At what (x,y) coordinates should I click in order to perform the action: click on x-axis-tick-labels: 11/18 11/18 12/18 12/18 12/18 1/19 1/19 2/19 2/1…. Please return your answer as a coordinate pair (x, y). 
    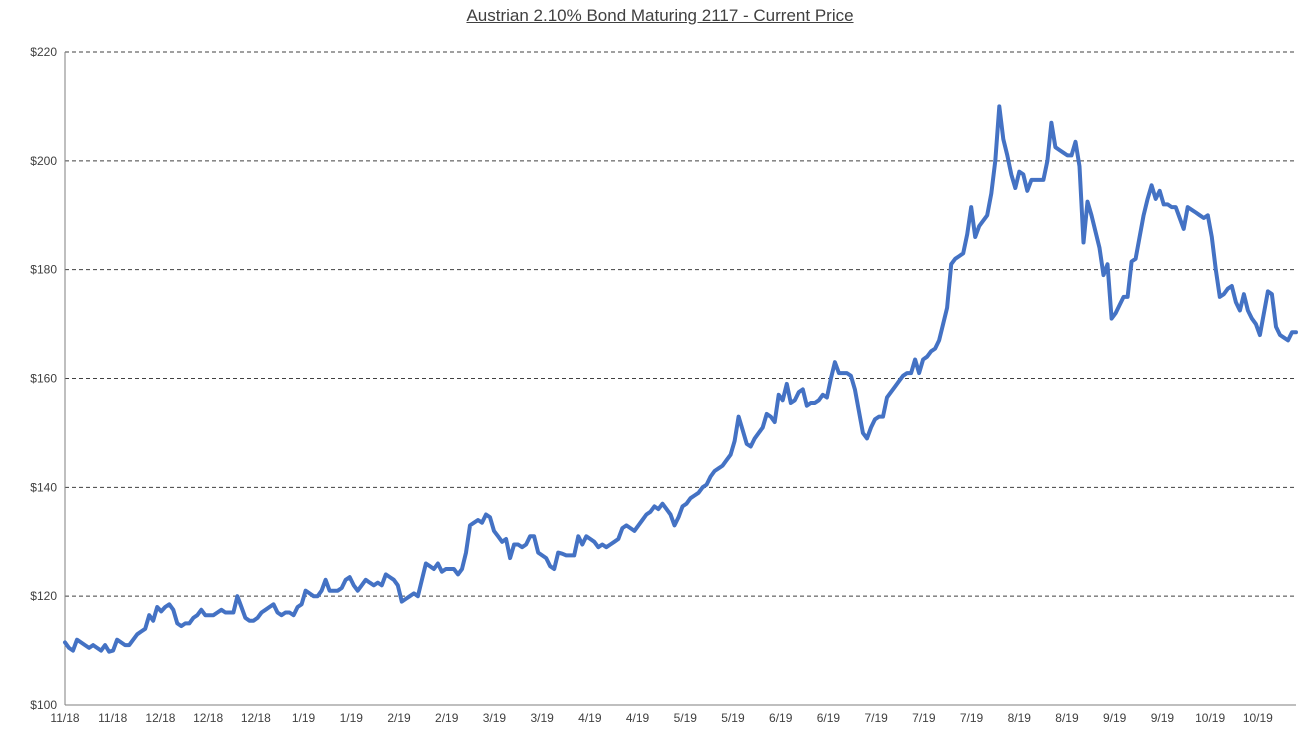
    Looking at the image, I should click on (661, 718).